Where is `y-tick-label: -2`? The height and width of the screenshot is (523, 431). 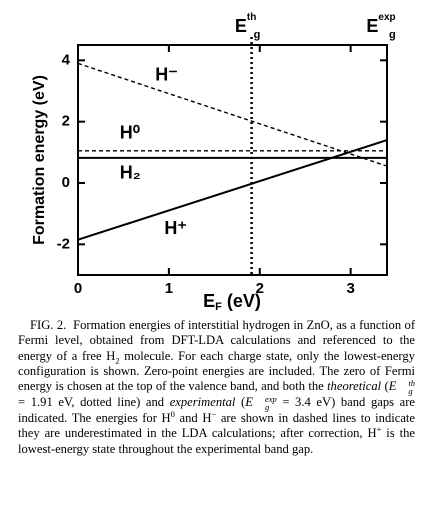
y-tick-label: -2 is located at coordinates (63, 243).